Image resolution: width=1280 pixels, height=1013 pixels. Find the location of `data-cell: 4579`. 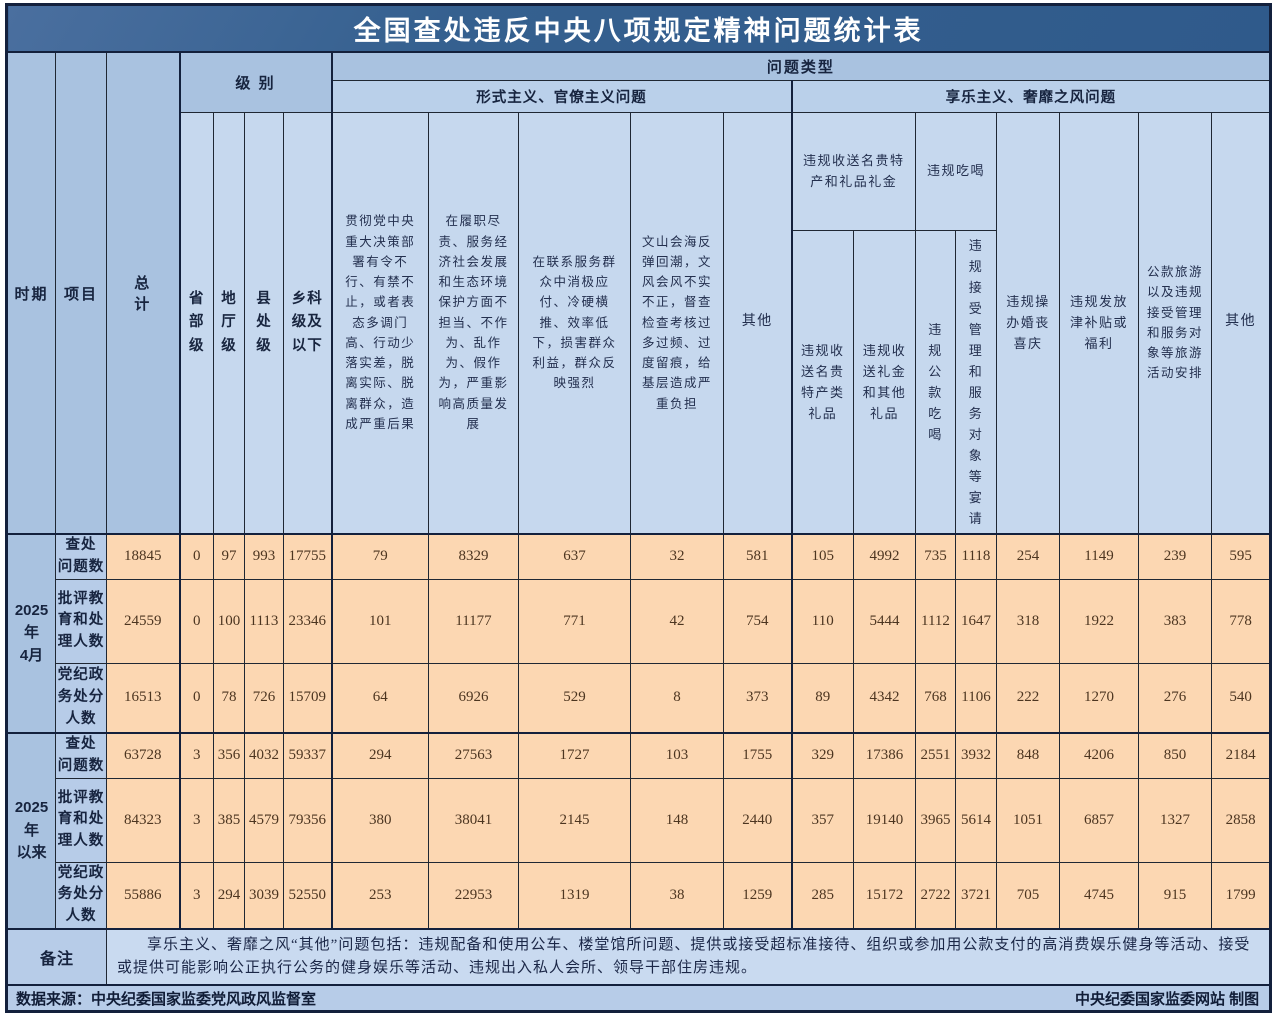

data-cell: 4579 is located at coordinates (264, 820).